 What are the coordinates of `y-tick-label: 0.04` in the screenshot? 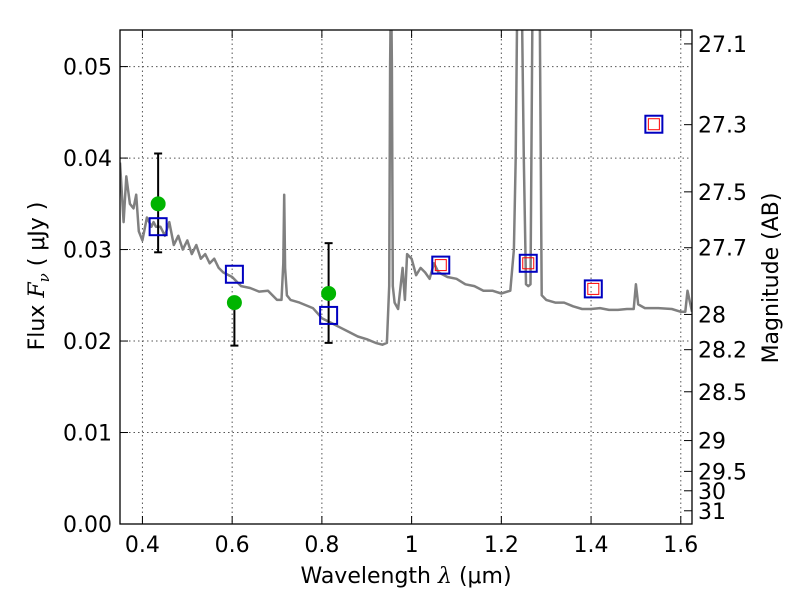 It's located at (87, 159).